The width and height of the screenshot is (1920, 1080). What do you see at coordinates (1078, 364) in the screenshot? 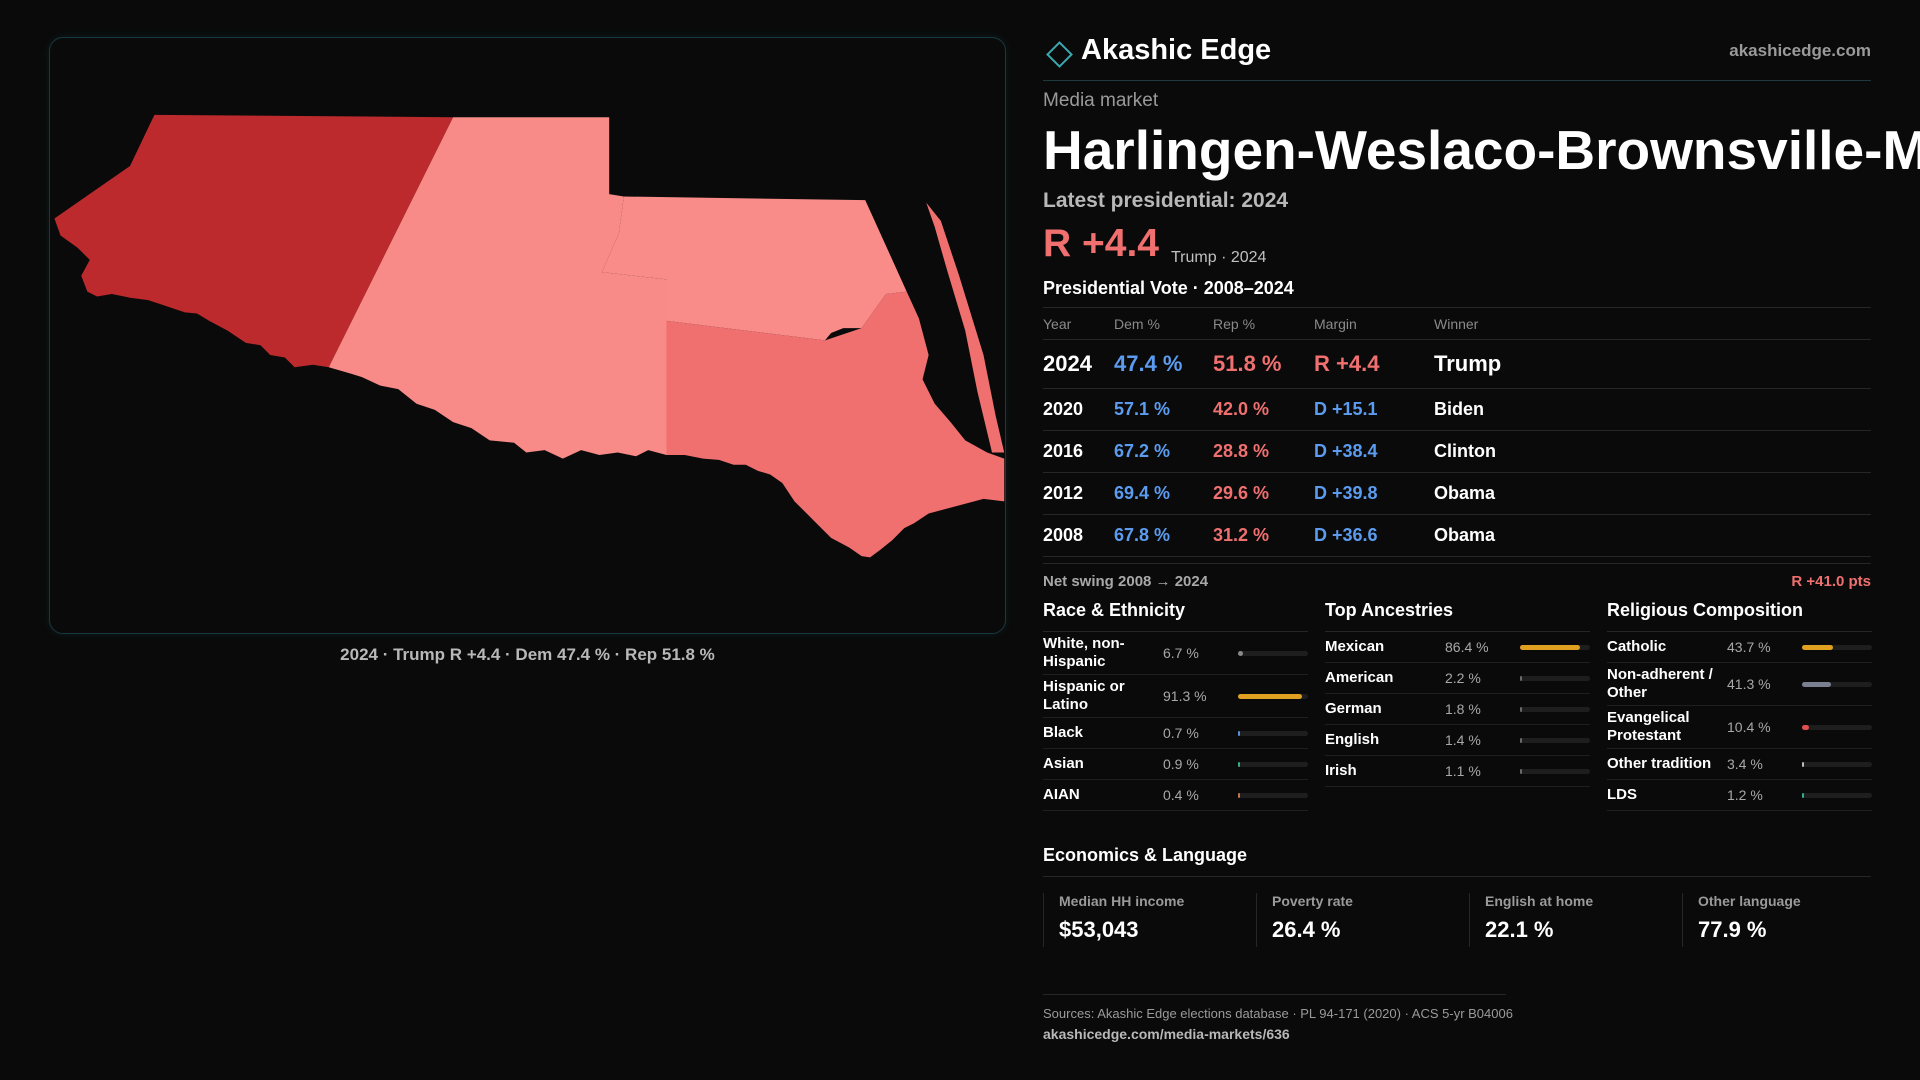
I see `cell: 2024` at bounding box center [1078, 364].